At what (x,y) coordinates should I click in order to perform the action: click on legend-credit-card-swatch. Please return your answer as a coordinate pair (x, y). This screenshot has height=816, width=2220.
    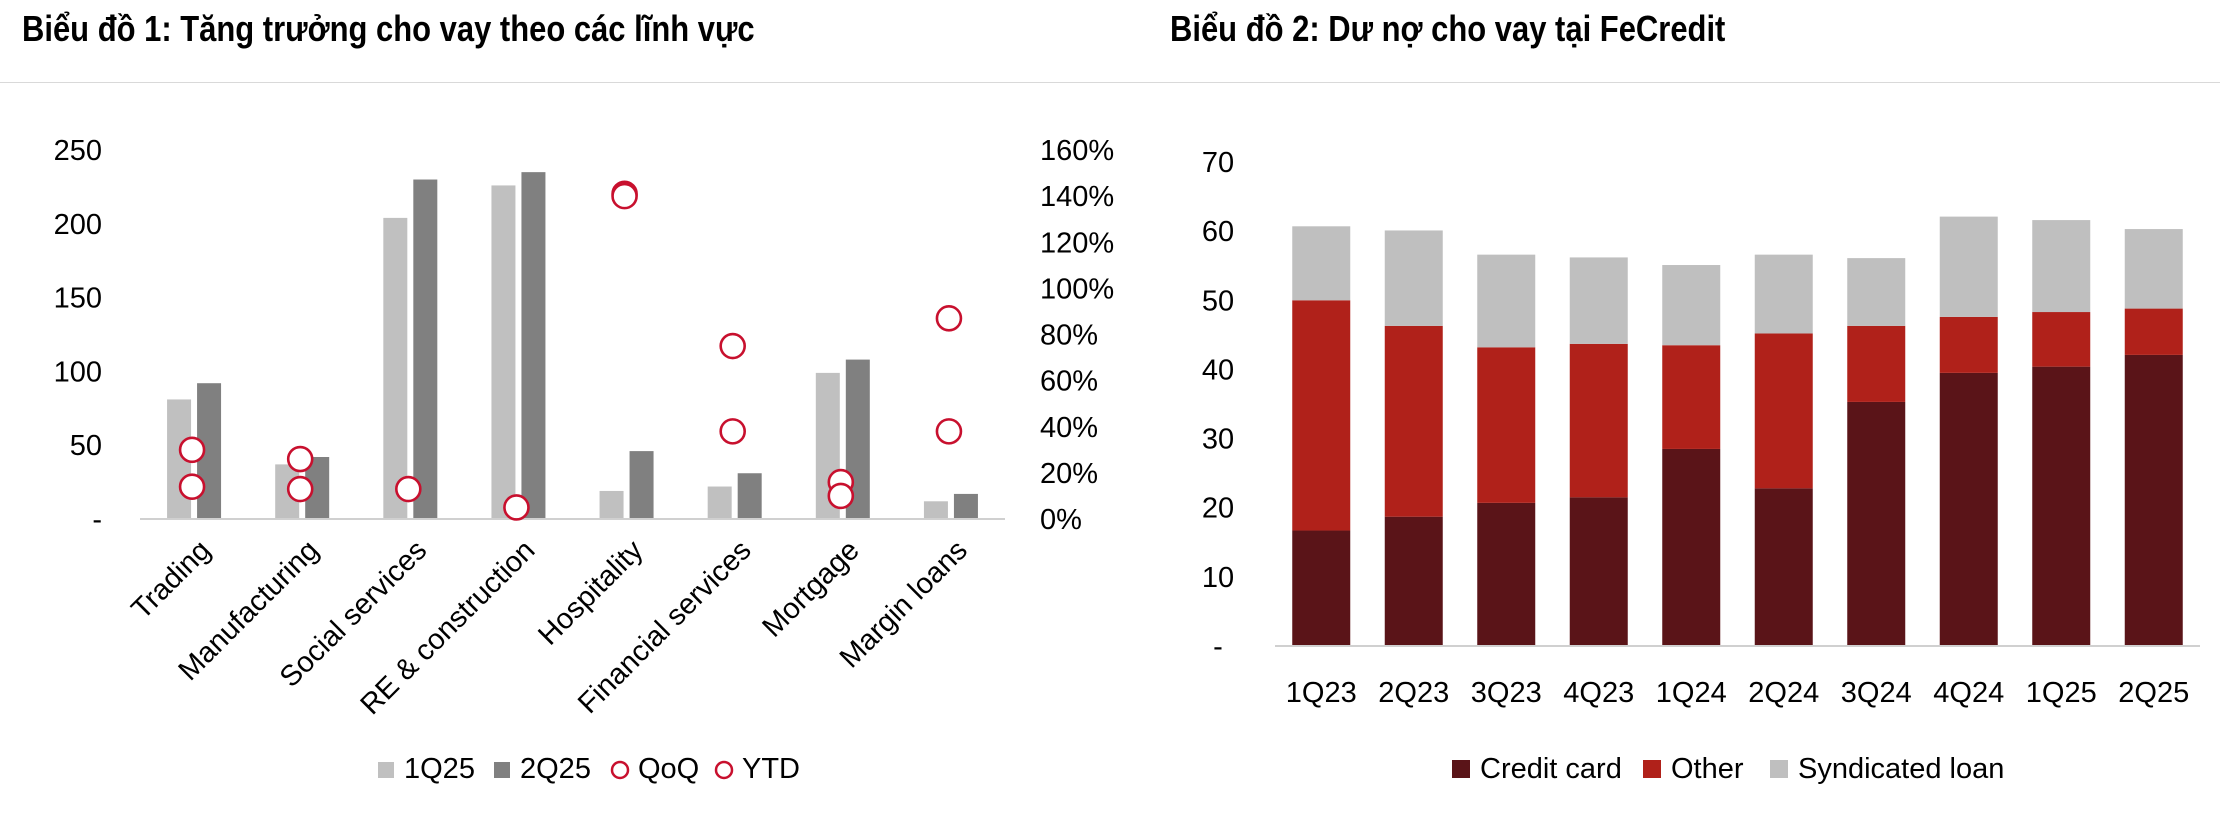
    Looking at the image, I should click on (1461, 769).